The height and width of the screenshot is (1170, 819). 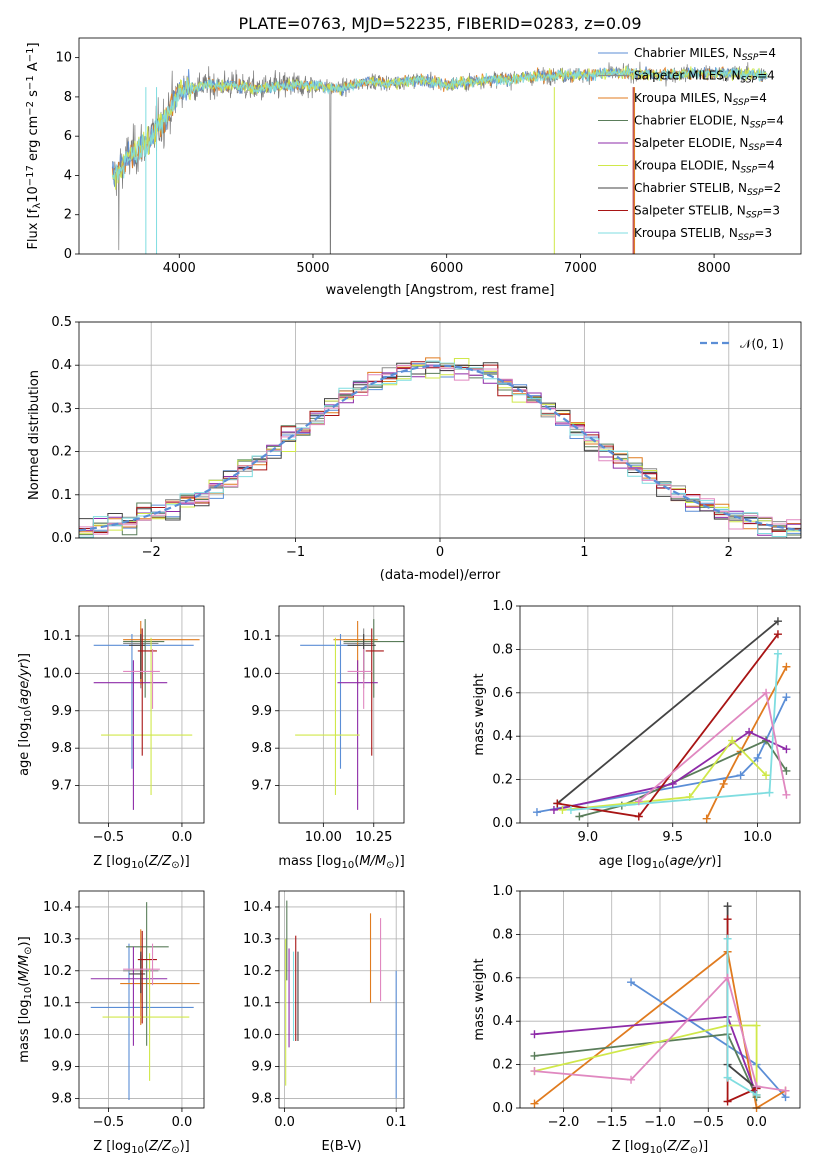 I want to click on spectrum-ytick-label: 8, so click(x=68, y=97).